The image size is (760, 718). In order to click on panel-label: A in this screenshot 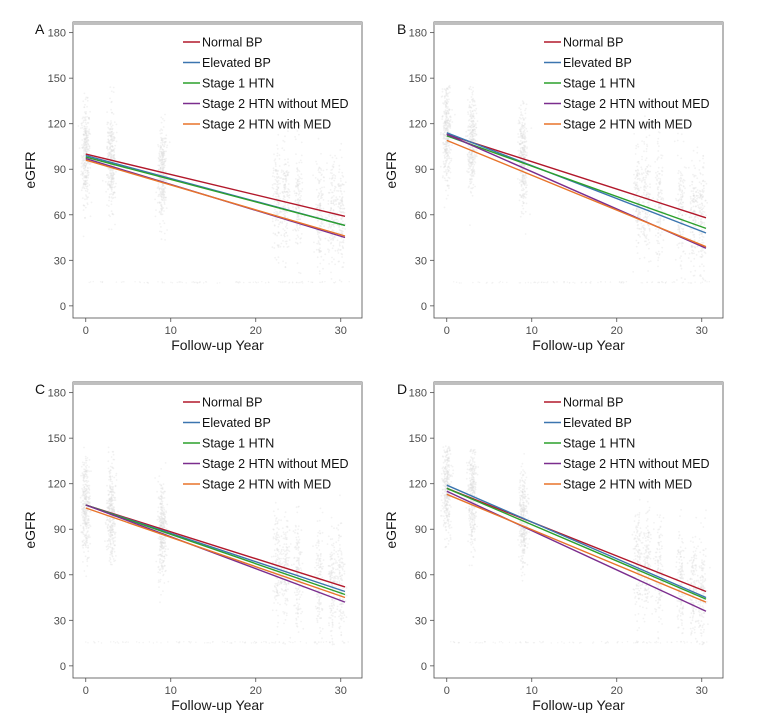, I will do `click(40, 29)`.